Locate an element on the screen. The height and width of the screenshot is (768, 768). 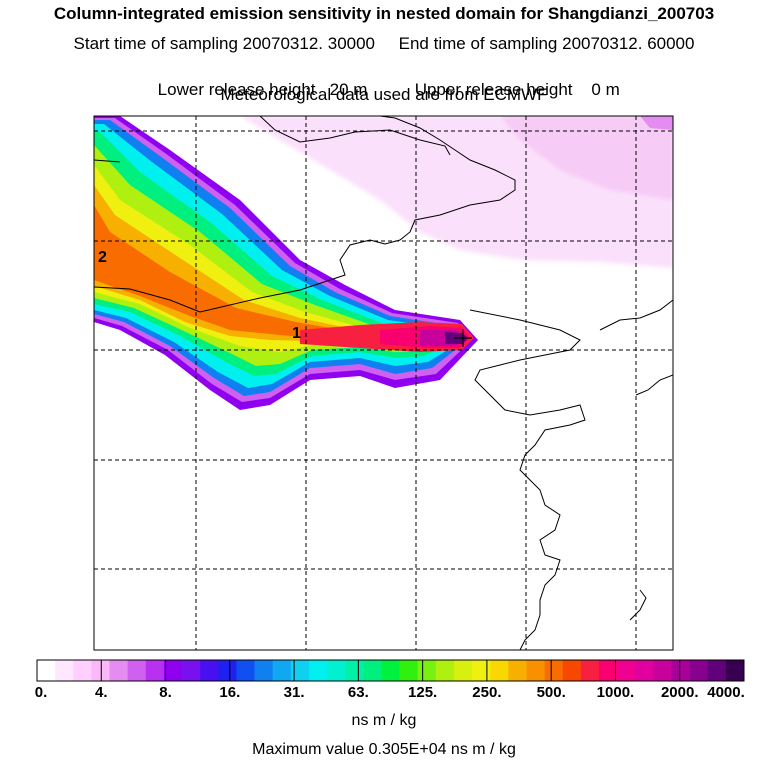
colorbar-tick-label: 16. is located at coordinates (230, 692).